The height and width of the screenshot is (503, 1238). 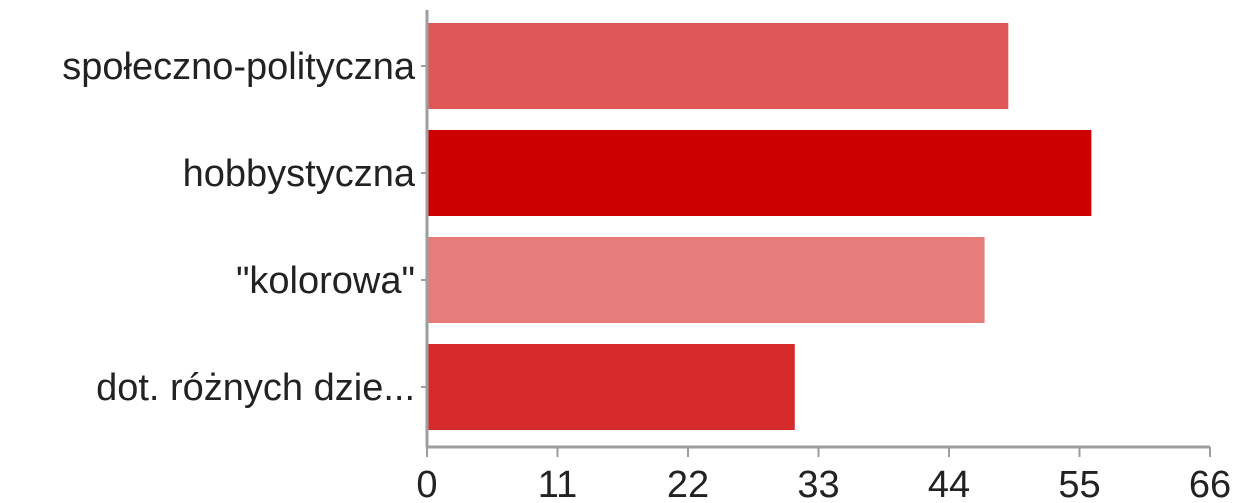 I want to click on x-tick-label-1: 11, so click(x=557, y=483).